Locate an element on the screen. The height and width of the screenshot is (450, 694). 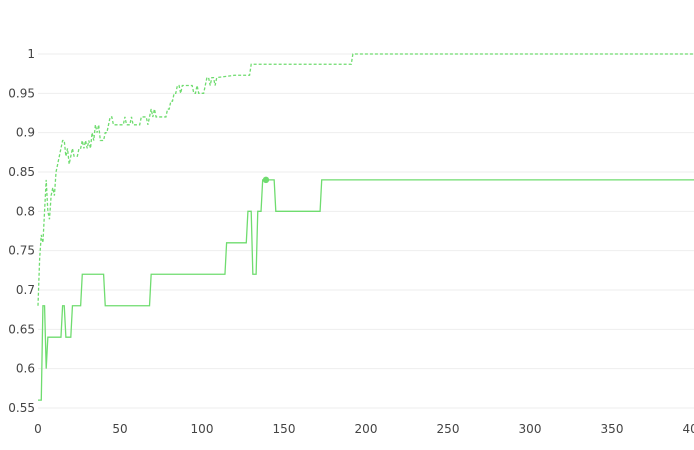
y-tick-label: 0.8 is located at coordinates (25, 211).